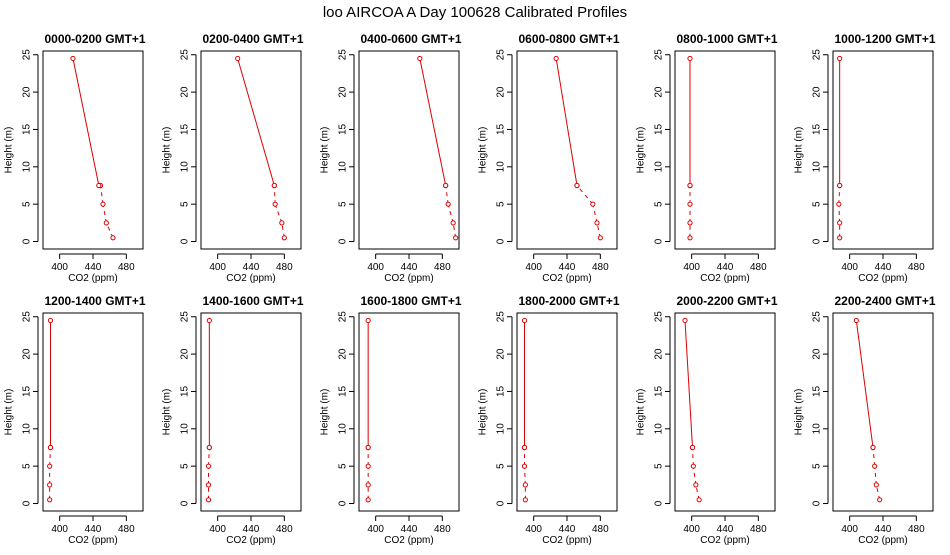 The width and height of the screenshot is (950, 555). Describe the element at coordinates (94, 39) in the screenshot. I see `panel-title: 0000-0200 GMT+1` at that location.